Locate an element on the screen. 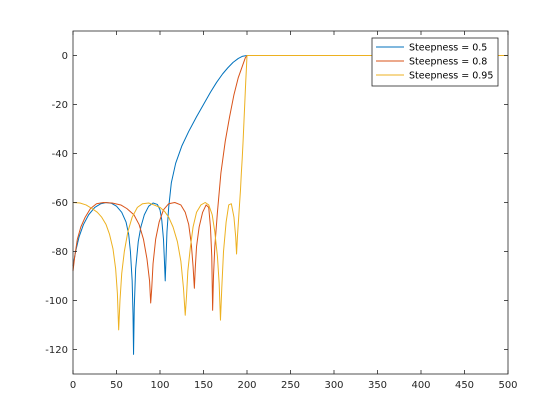 This screenshot has width=560, height=420. x-tick-label: 150 is located at coordinates (203, 385).